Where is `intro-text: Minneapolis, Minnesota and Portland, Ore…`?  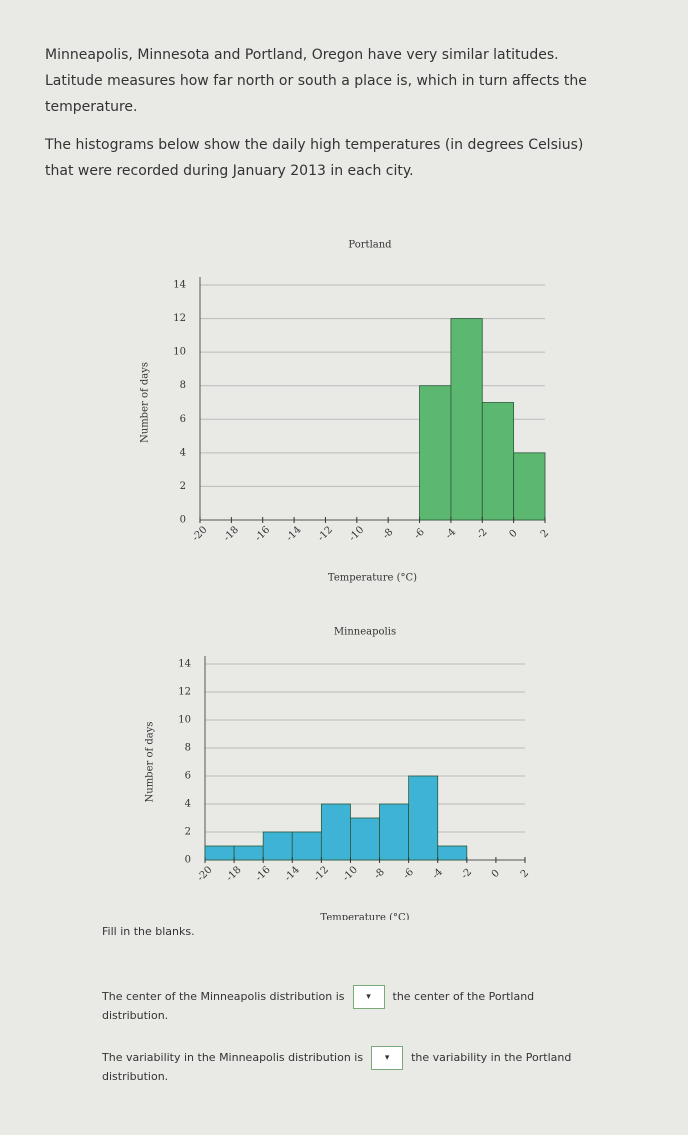 intro-text: Minneapolis, Minnesota and Portland, Ore… is located at coordinates (316, 81).